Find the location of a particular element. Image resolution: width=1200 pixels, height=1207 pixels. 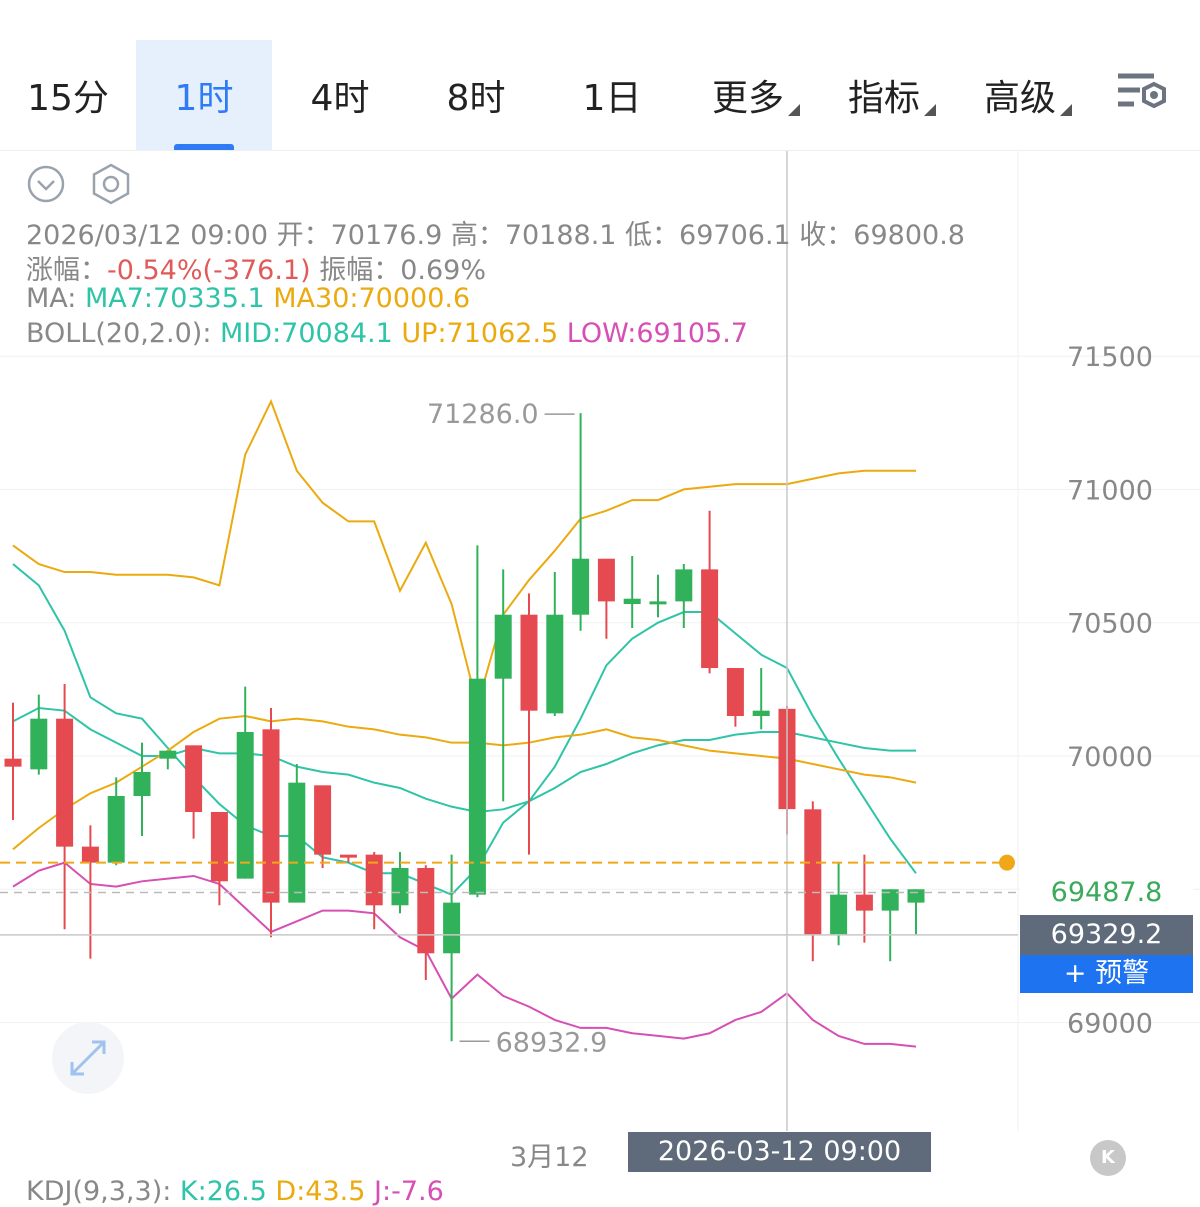

chevron-down-circle-icon is located at coordinates (46, 184).